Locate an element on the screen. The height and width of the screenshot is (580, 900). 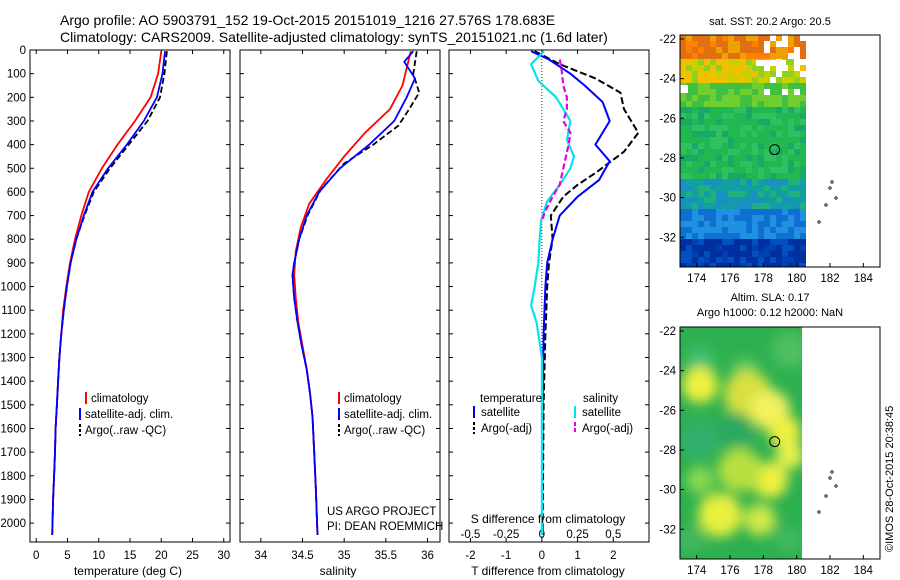
island is located at coordinates (830, 478).